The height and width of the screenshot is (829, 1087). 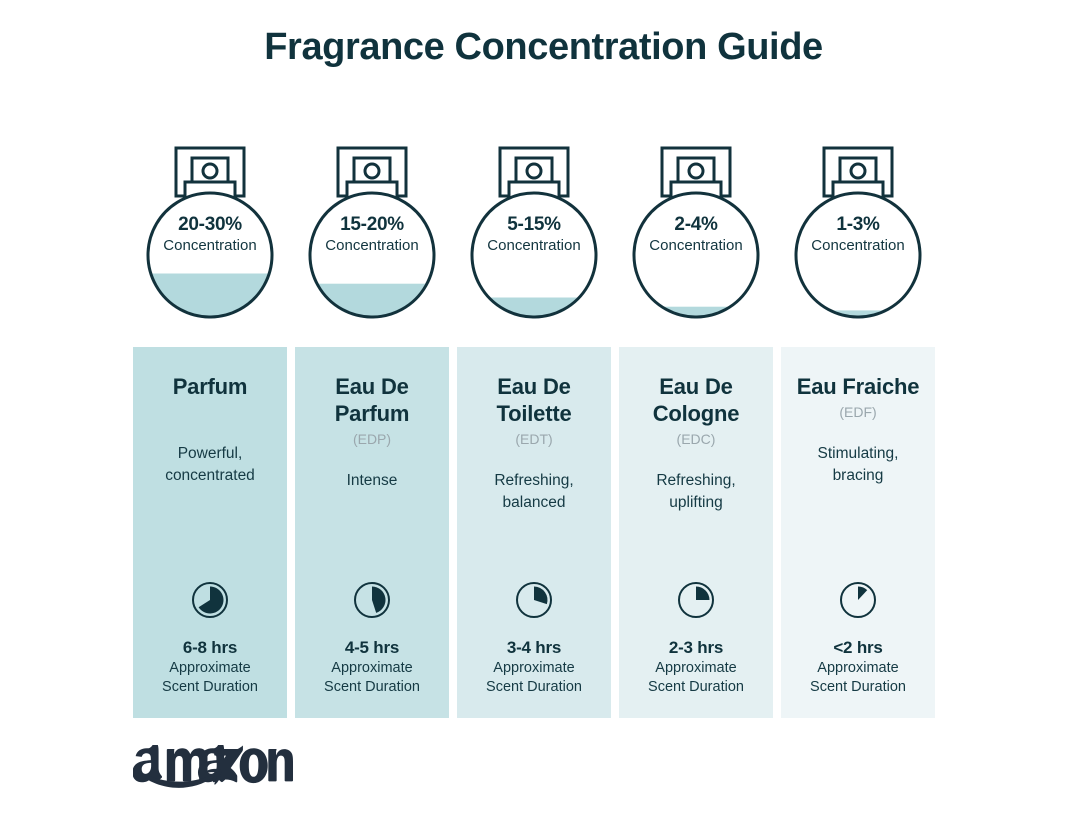 What do you see at coordinates (210, 464) in the screenshot?
I see `fragrance-description: Powerful, concentrated` at bounding box center [210, 464].